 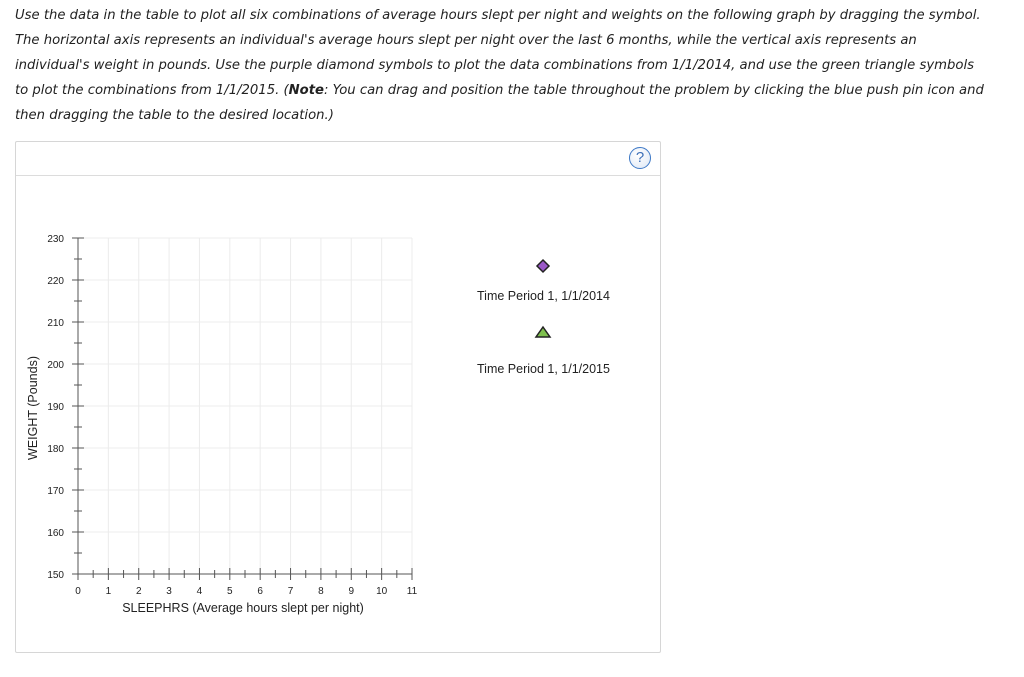 What do you see at coordinates (169, 591) in the screenshot?
I see `x-tick-label: 3` at bounding box center [169, 591].